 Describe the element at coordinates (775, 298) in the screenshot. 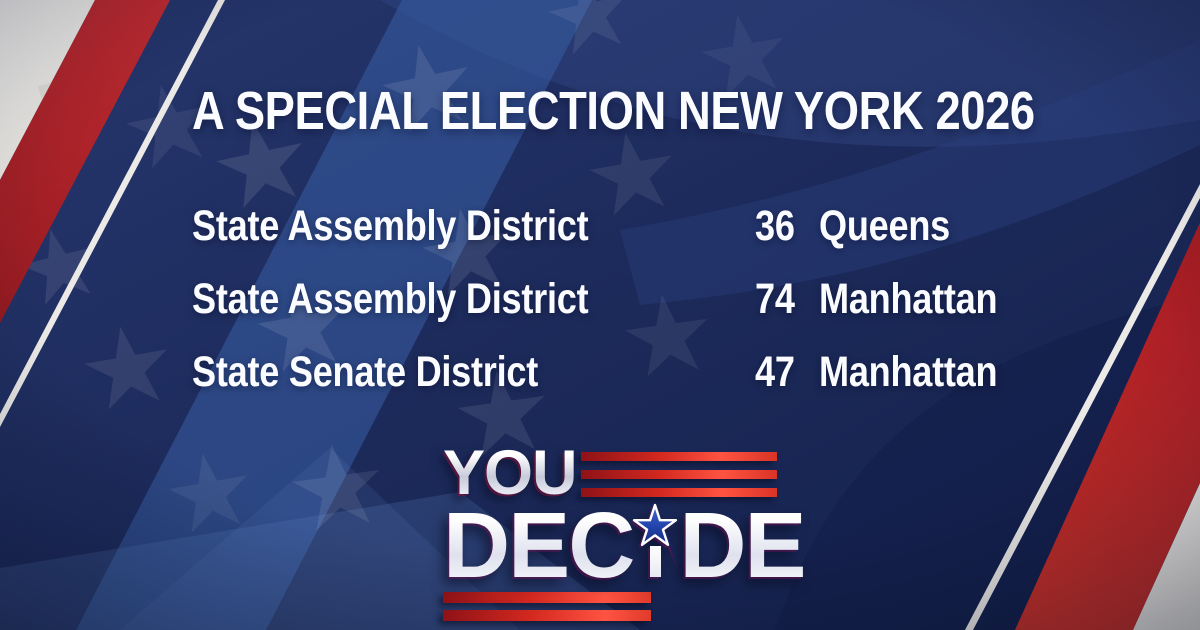

I see `district-number: 74` at that location.